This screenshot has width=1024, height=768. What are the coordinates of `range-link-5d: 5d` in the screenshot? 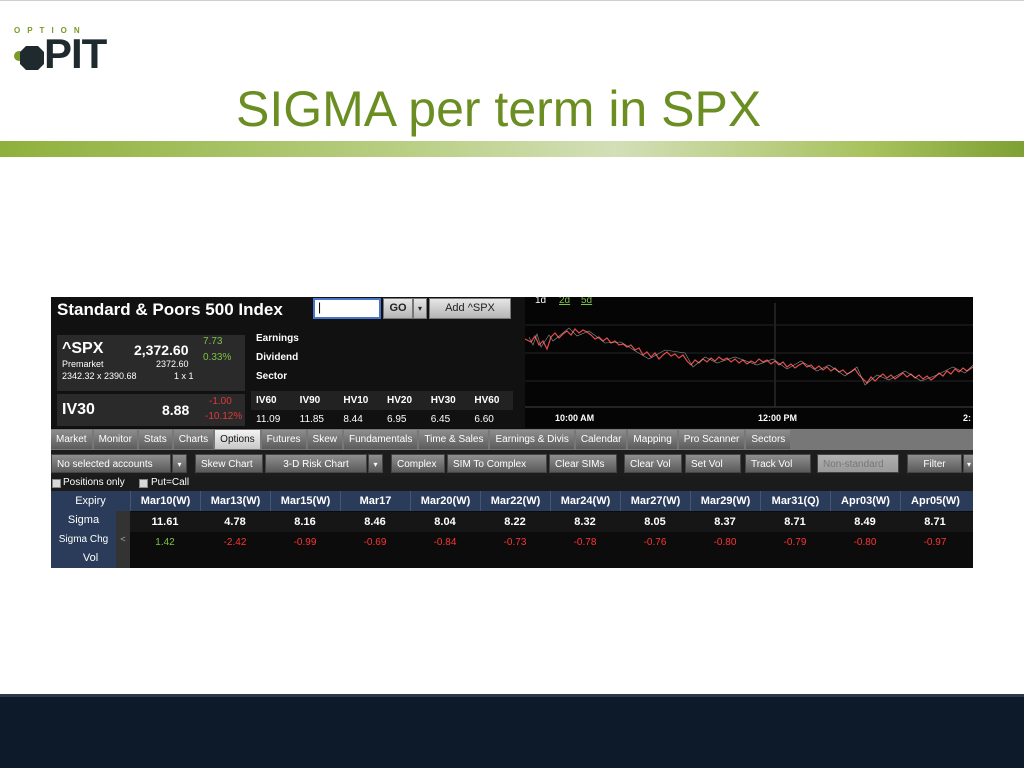 It's located at (586, 301).